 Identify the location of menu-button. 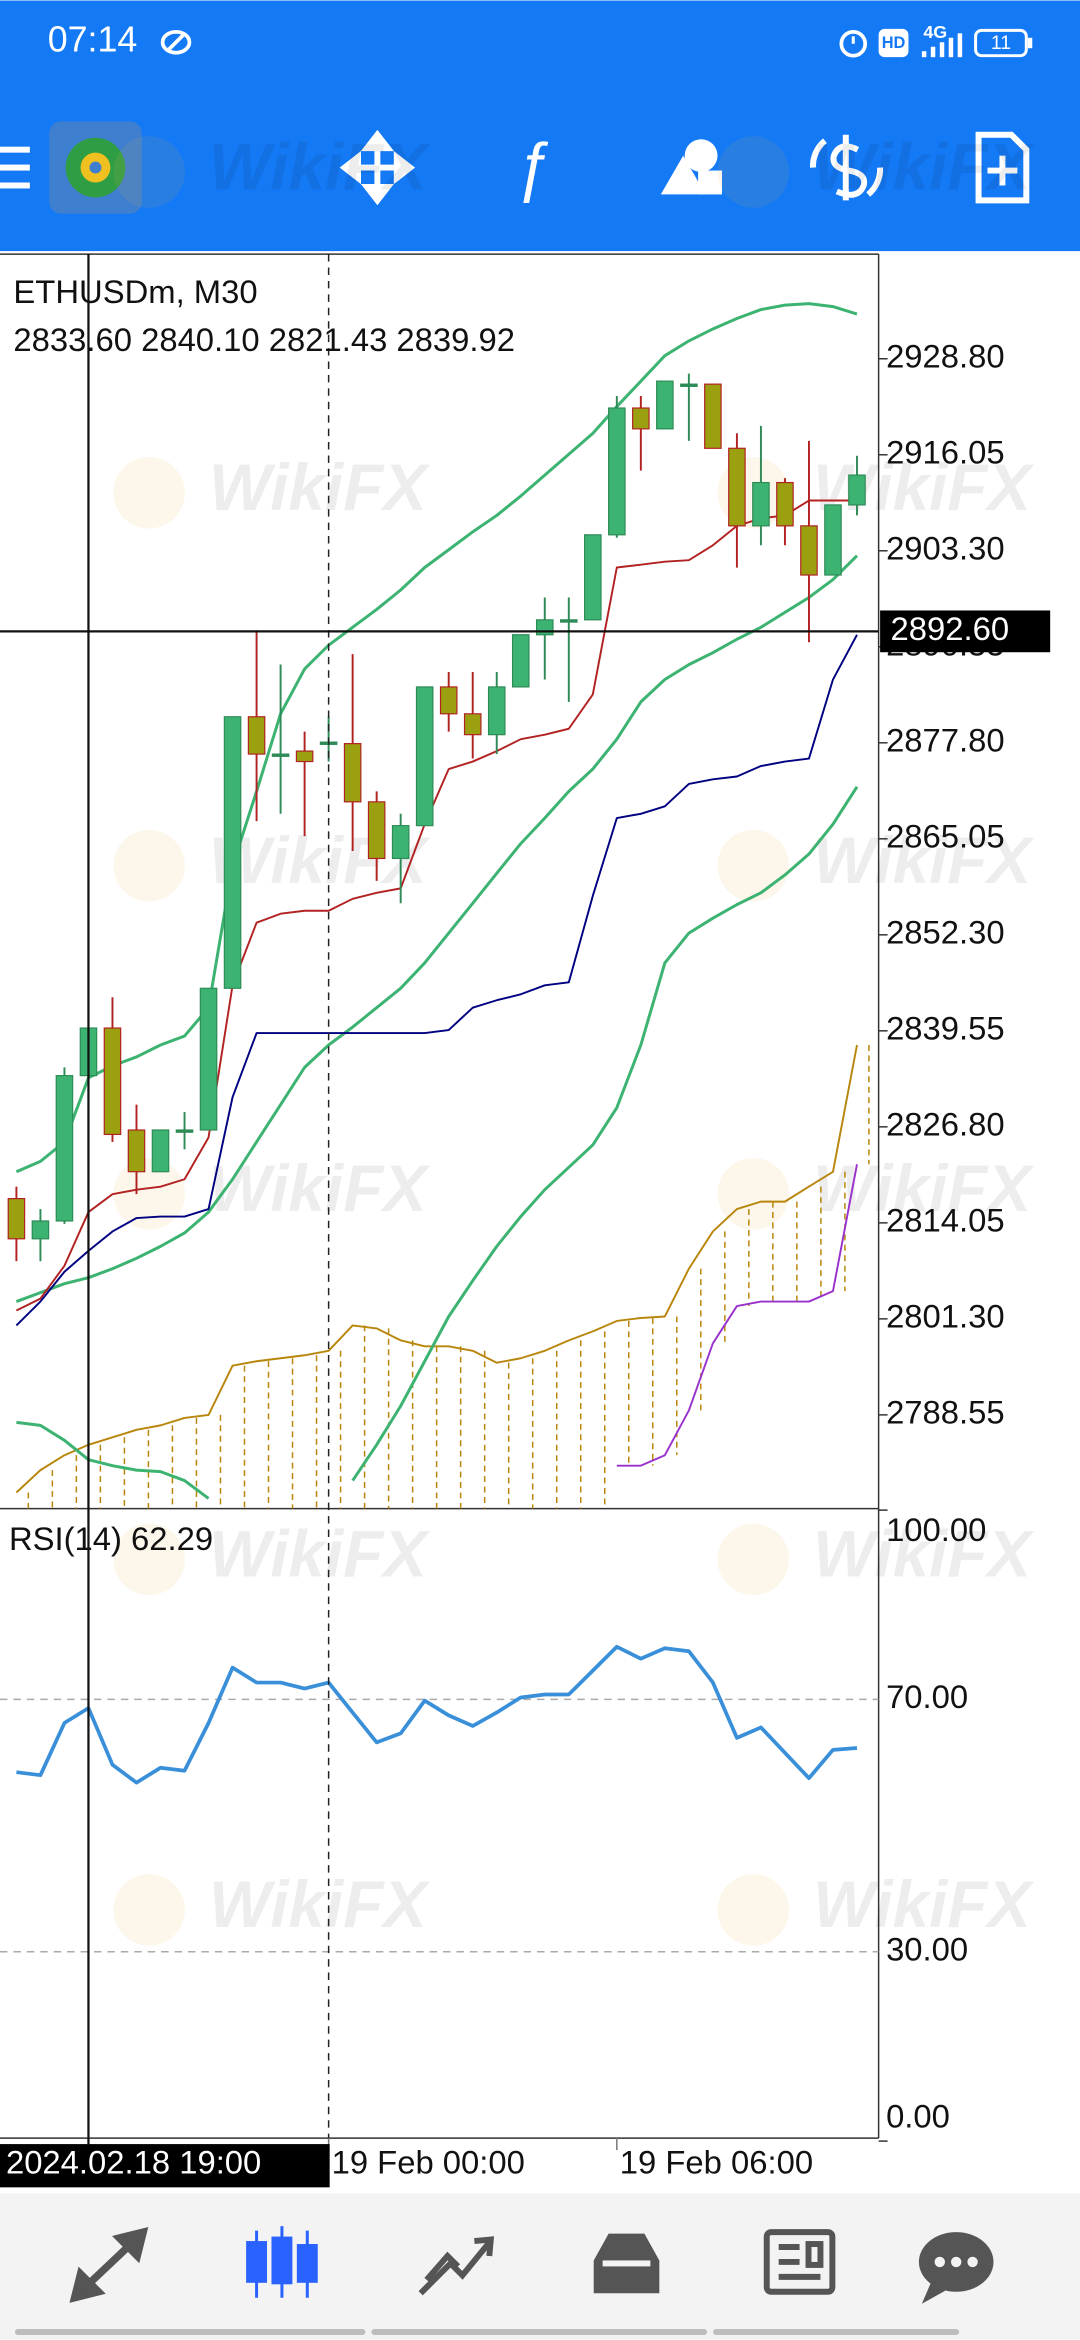
(15, 167).